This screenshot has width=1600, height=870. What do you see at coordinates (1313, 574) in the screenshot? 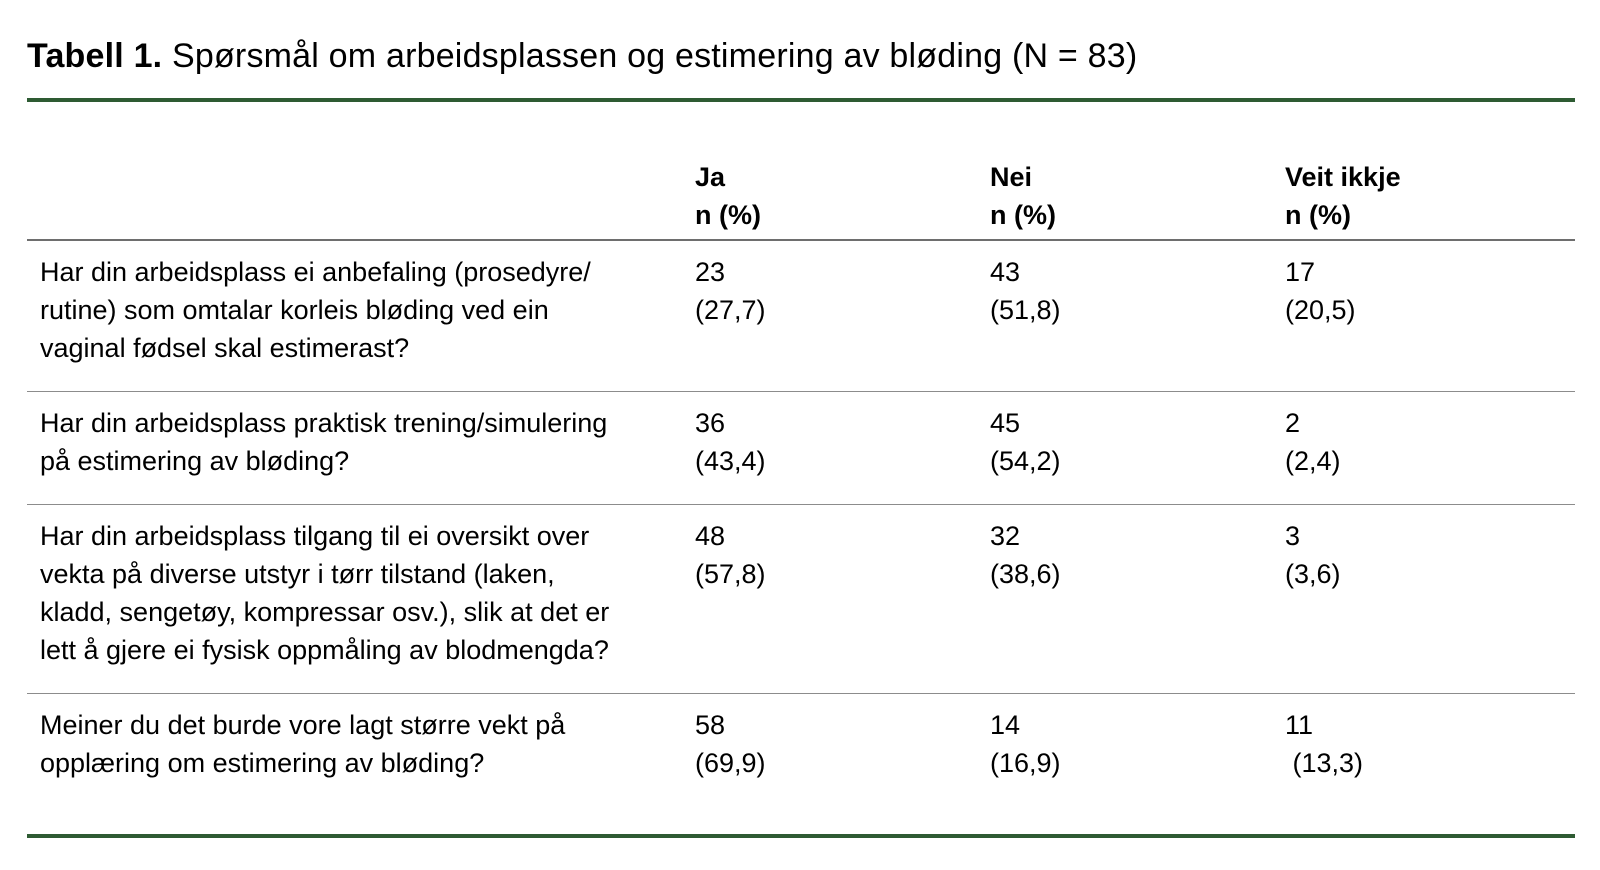
I see `value-pct: (3,6)` at bounding box center [1313, 574].